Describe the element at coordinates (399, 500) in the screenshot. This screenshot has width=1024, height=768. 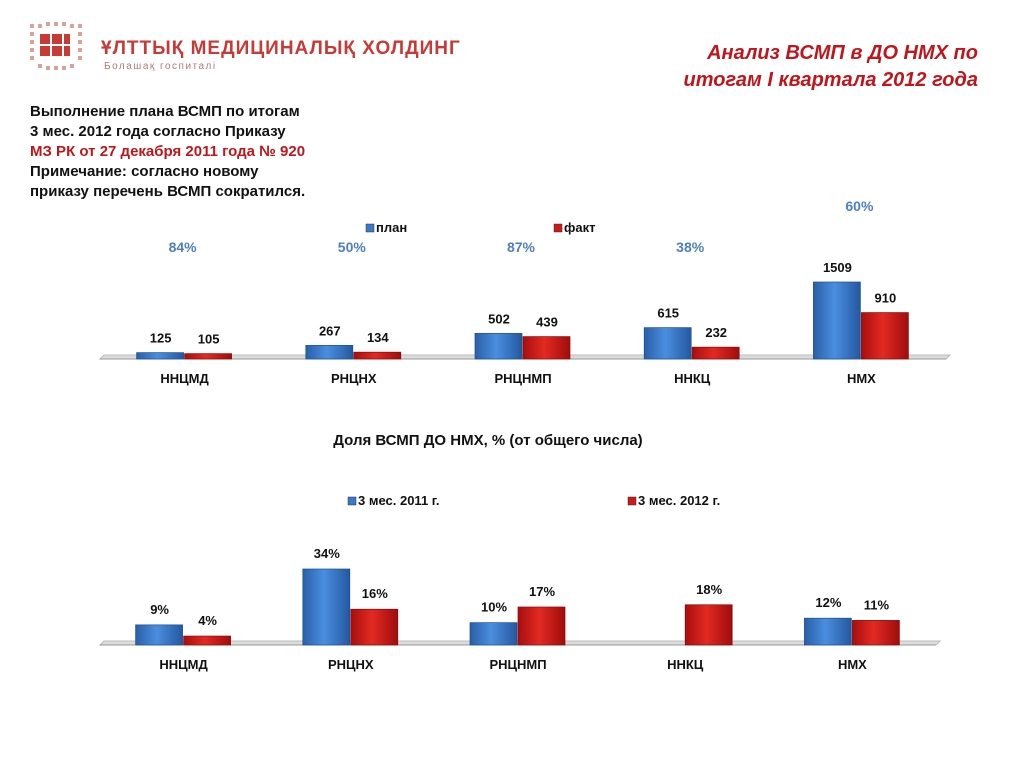
I see `legend-label-0: 3 мес. 2011 г.` at that location.